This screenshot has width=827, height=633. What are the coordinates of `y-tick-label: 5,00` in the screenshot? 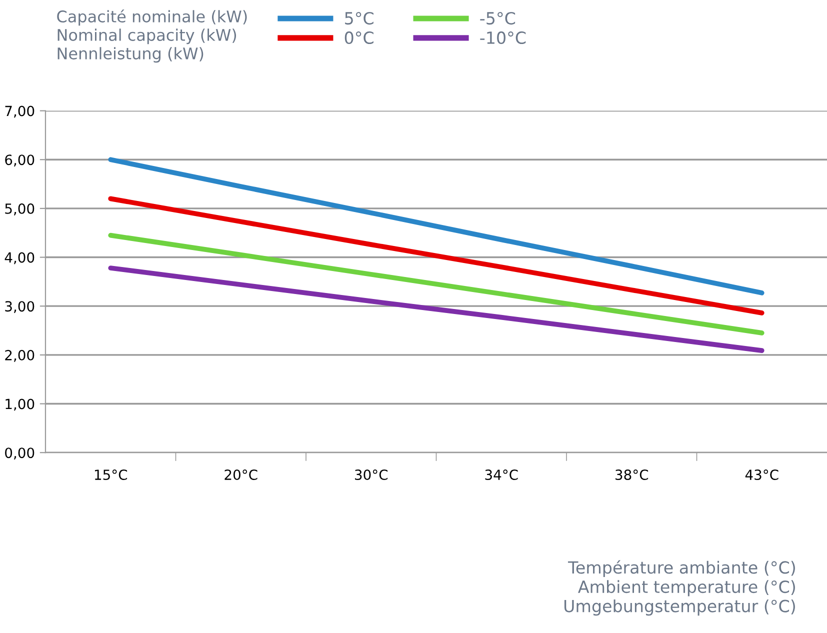 It's located at (19, 209).